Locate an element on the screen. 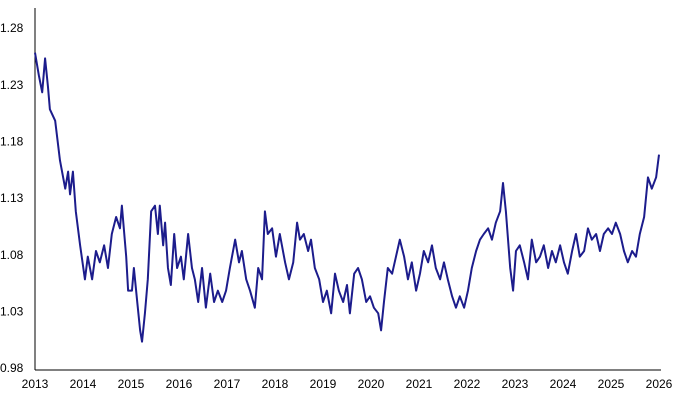 Image resolution: width=677 pixels, height=400 pixels. x-tick-label: 2026 is located at coordinates (659, 384).